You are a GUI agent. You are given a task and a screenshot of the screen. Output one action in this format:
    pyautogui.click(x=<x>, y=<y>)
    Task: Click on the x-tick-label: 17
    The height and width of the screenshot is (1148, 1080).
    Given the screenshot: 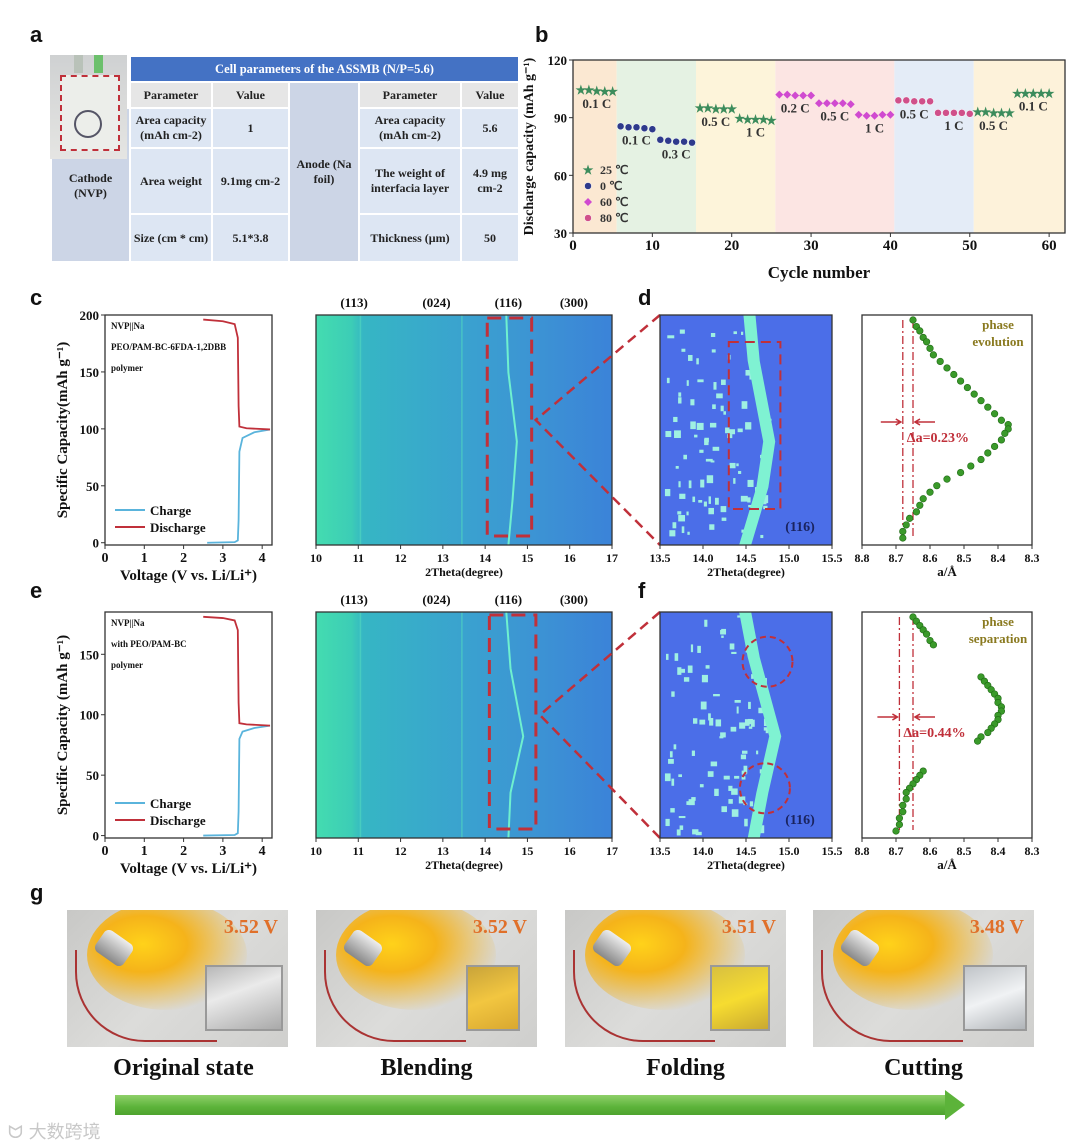 What is the action you would take?
    pyautogui.click(x=612, y=558)
    